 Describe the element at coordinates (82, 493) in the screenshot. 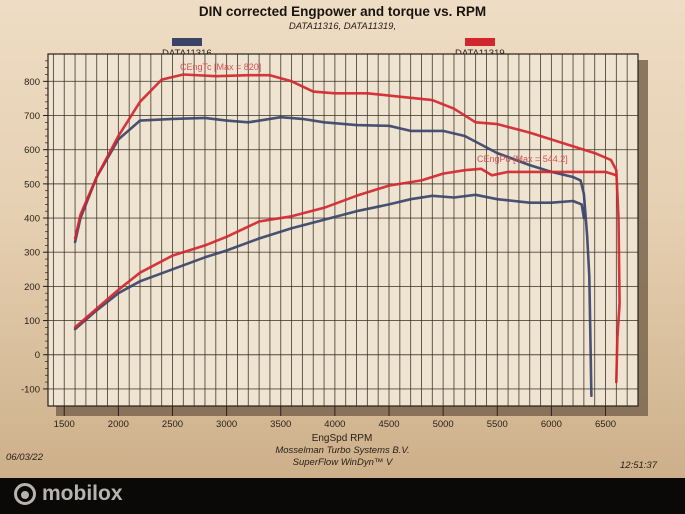

I see `watermark-text: mobilox` at that location.